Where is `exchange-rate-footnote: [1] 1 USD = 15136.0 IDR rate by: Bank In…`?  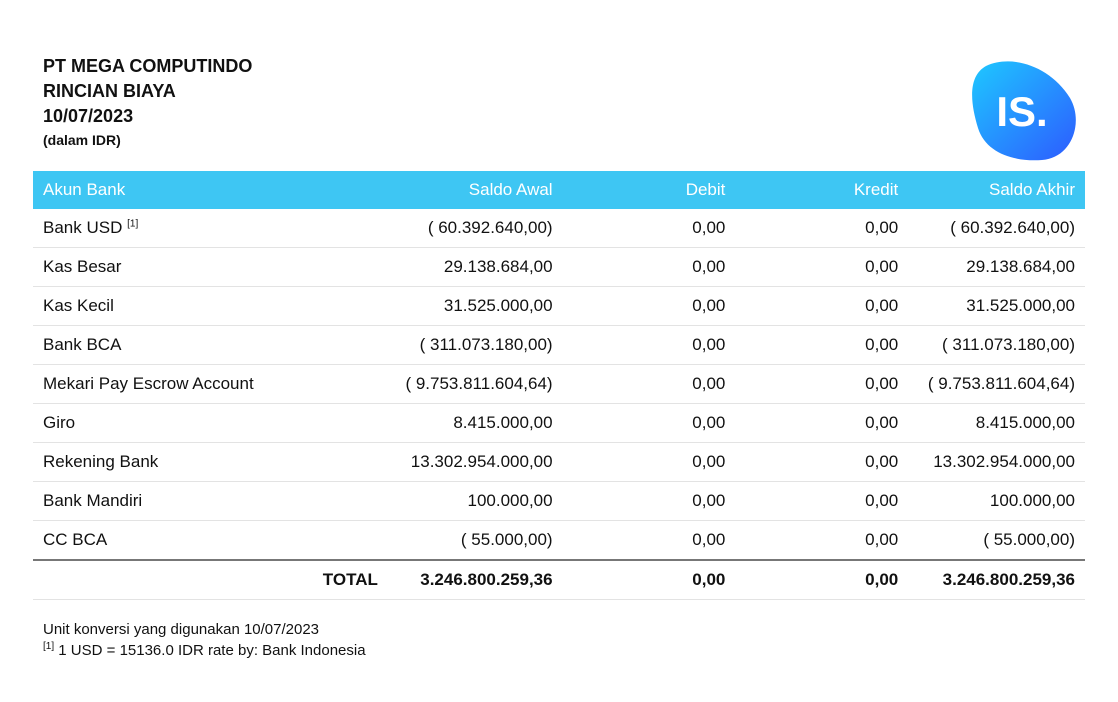
exchange-rate-footnote: [1] 1 USD = 15136.0 IDR rate by: Bank In… is located at coordinates (204, 650).